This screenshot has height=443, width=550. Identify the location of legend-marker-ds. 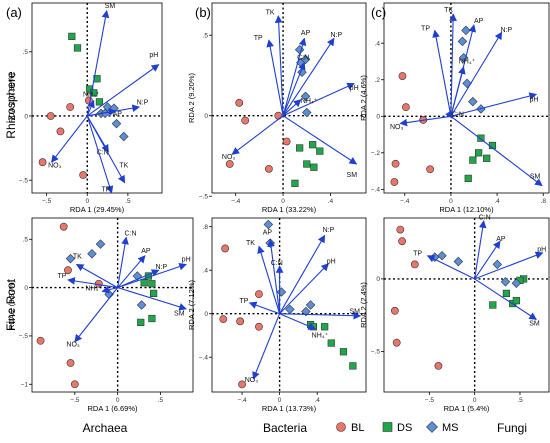
(387, 427).